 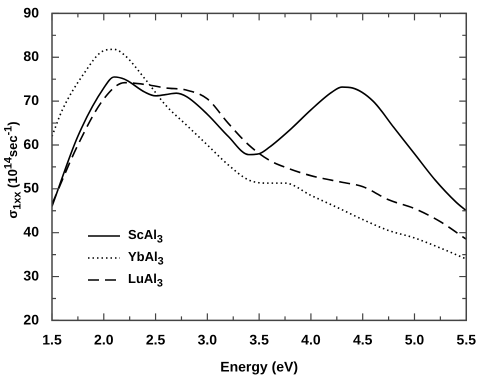 What do you see at coordinates (259, 340) in the screenshot?
I see `x-tick-label: 3.5` at bounding box center [259, 340].